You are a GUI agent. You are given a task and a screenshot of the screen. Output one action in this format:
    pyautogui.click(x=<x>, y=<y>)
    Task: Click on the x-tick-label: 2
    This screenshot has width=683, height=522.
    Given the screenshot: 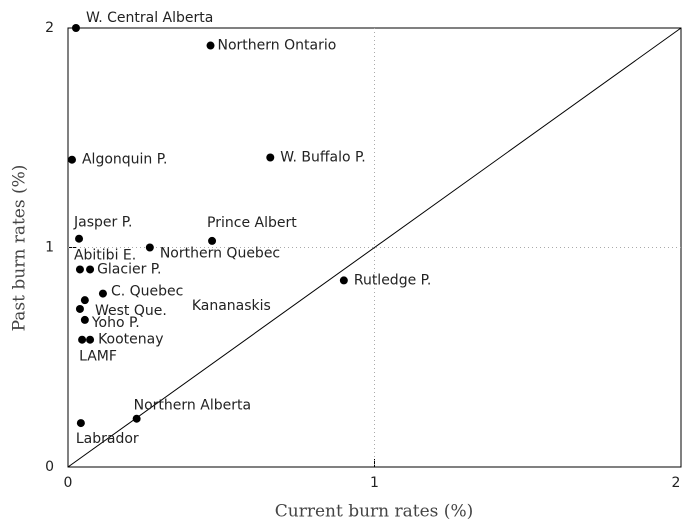 What is the action you would take?
    pyautogui.click(x=676, y=483)
    